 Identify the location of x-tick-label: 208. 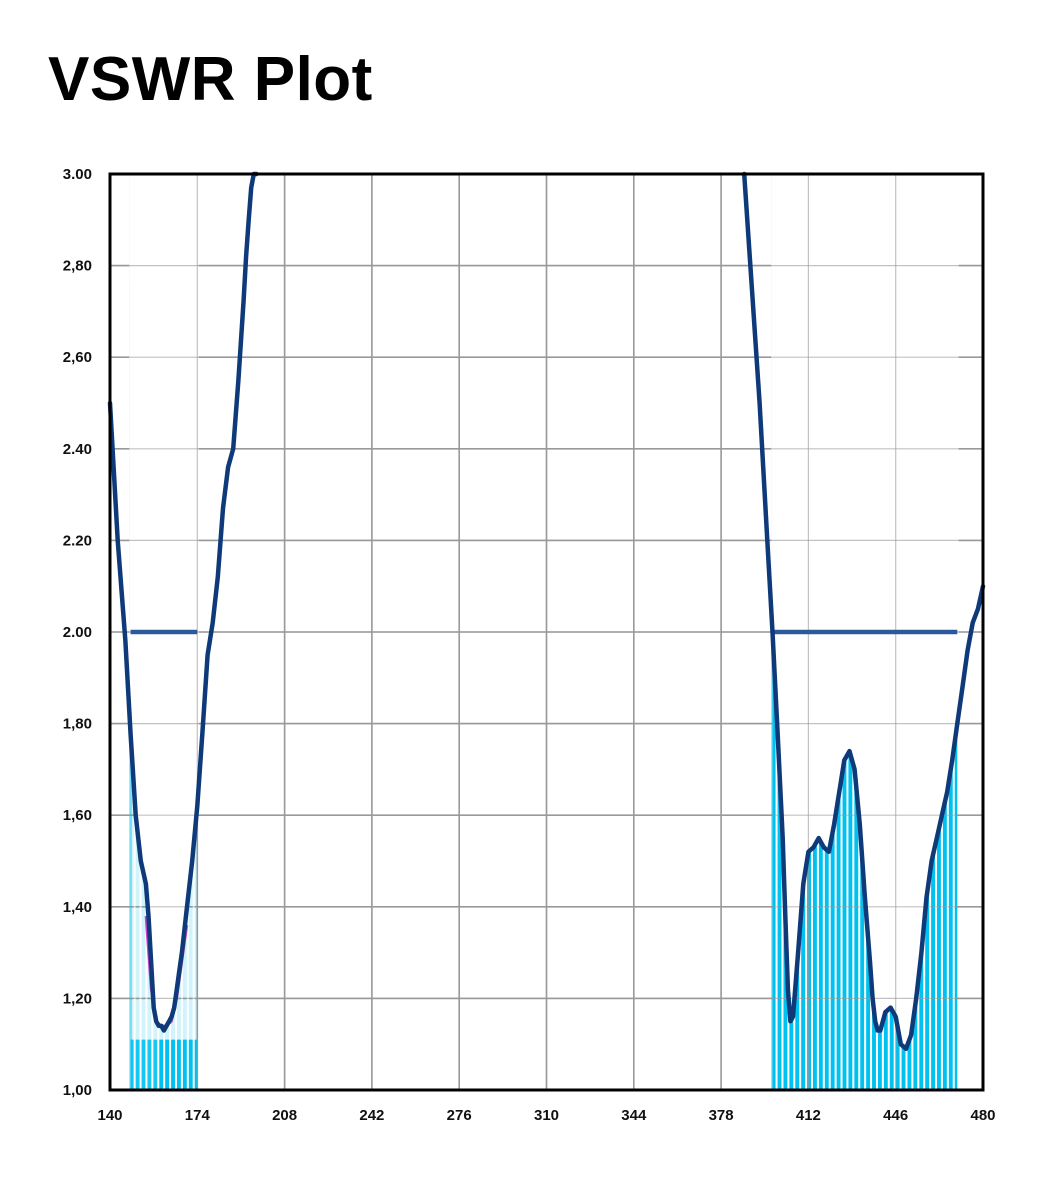
(284, 1115).